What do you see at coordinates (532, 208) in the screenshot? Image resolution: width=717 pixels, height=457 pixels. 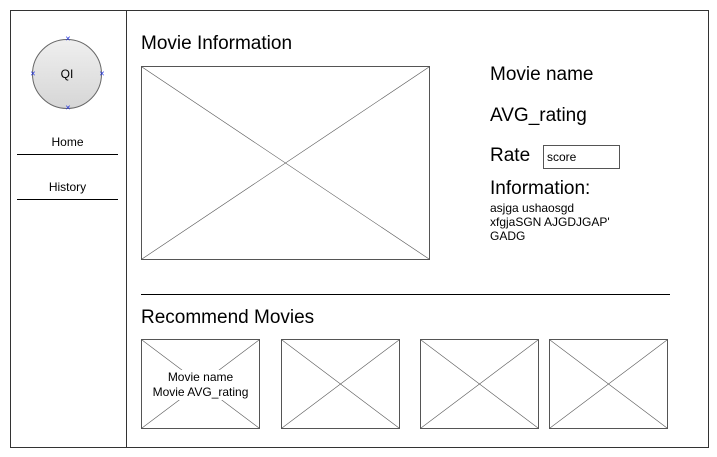 I see `information-line: asjga ushaosgd` at bounding box center [532, 208].